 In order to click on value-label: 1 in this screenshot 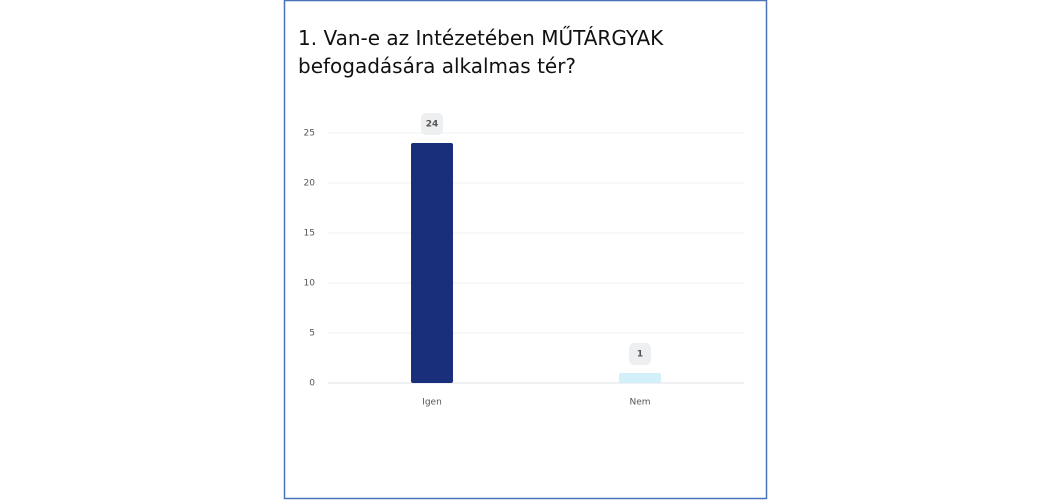, I will do `click(640, 355)`.